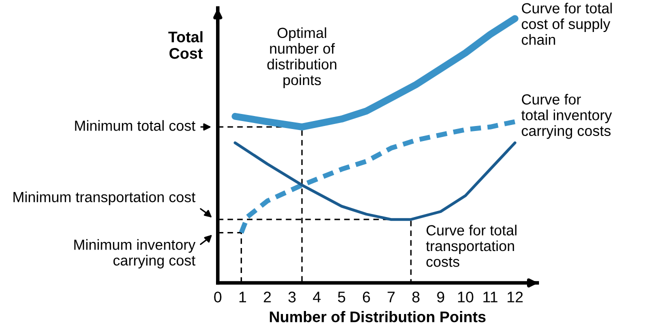  What do you see at coordinates (378, 316) in the screenshot?
I see `x-axis-title: Number of Distribution Points` at bounding box center [378, 316].